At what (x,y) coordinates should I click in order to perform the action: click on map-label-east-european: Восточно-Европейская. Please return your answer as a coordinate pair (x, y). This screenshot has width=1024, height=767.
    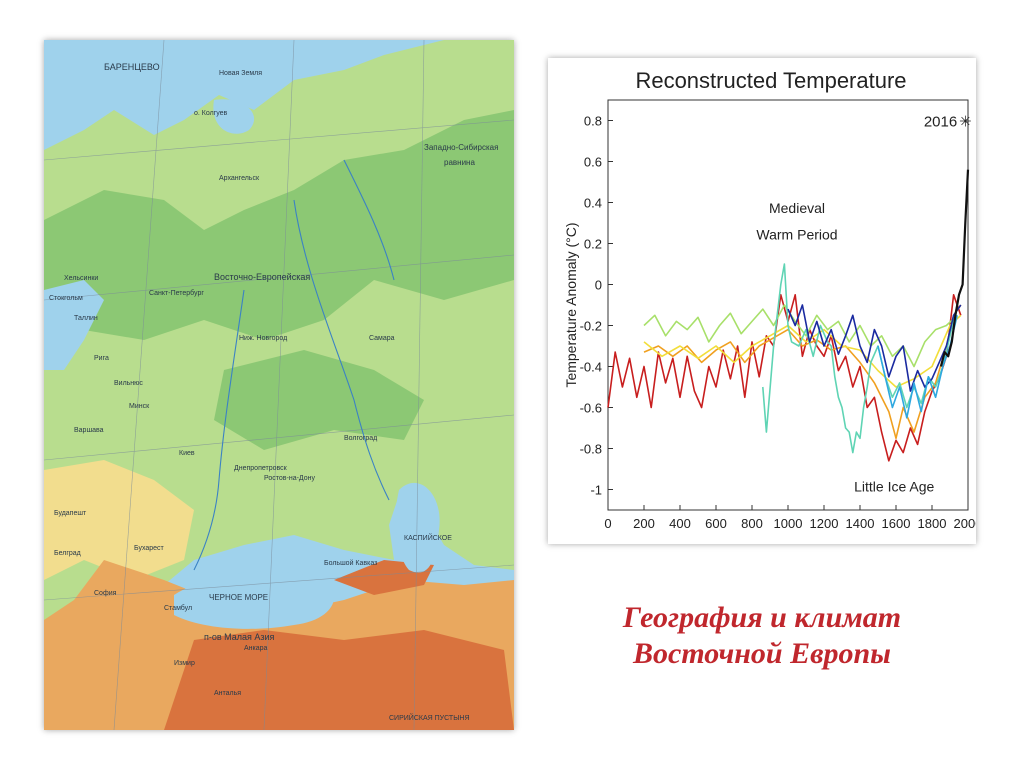
    Looking at the image, I should click on (262, 277).